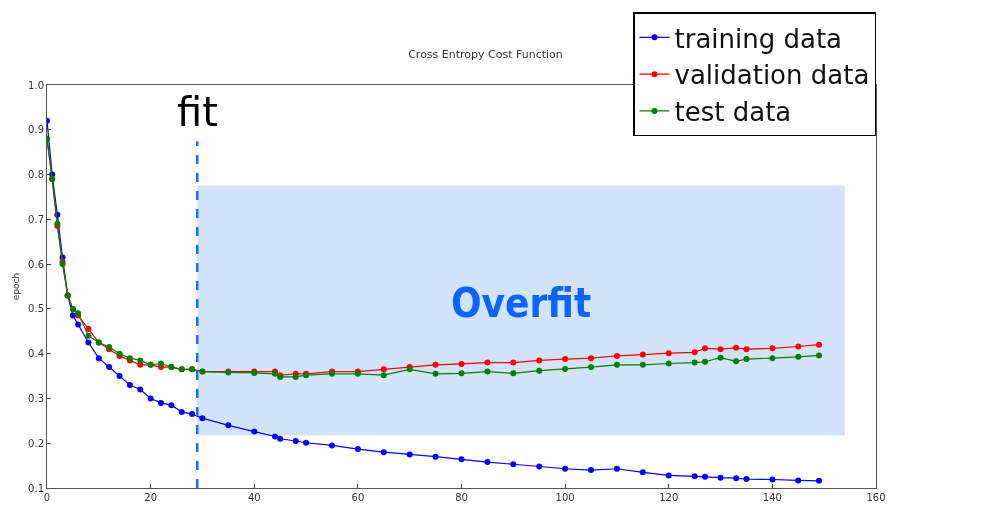  Describe the element at coordinates (521, 303) in the screenshot. I see `band-label: Overfit` at that location.